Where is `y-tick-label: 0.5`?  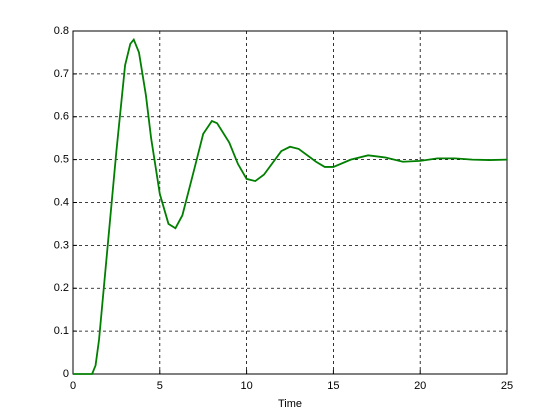 y-tick-label: 0.5 is located at coordinates (61, 160).